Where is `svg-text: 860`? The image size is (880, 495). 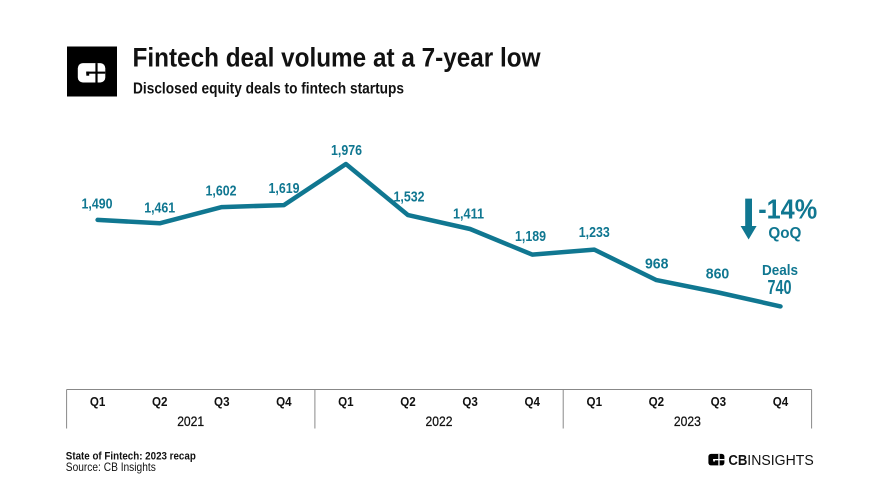
svg-text: 860 is located at coordinates (718, 274).